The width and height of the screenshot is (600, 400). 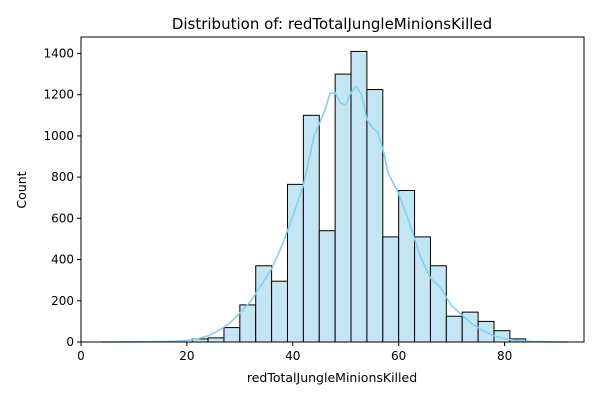 What do you see at coordinates (186, 356) in the screenshot?
I see `x-tick-label: 20` at bounding box center [186, 356].